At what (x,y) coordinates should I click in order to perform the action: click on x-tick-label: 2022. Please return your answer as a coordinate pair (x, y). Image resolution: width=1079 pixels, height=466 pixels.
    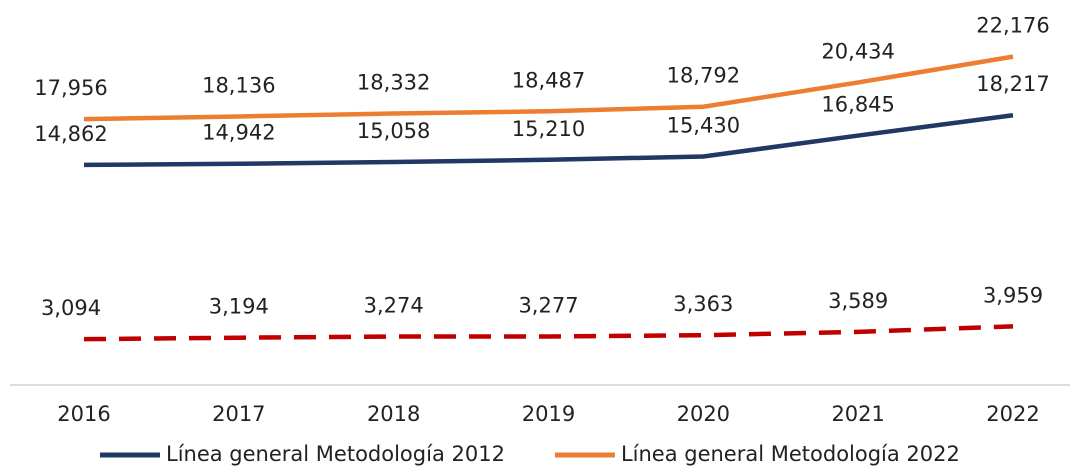
    Looking at the image, I should click on (1012, 414).